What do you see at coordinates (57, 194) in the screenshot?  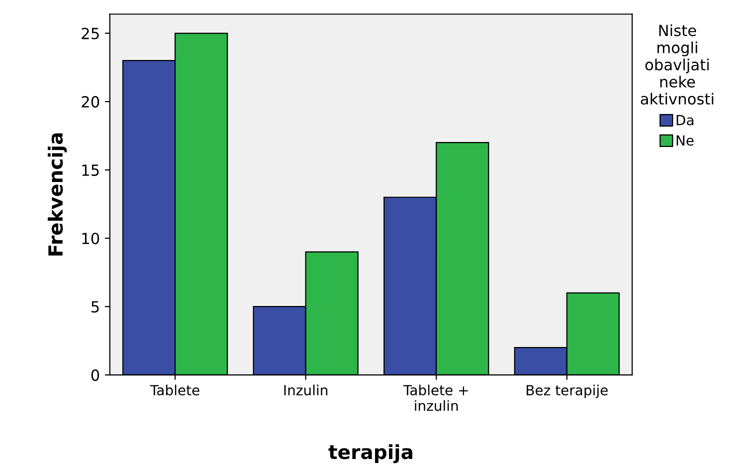 I see `y-axis-title: Frekvencija` at bounding box center [57, 194].